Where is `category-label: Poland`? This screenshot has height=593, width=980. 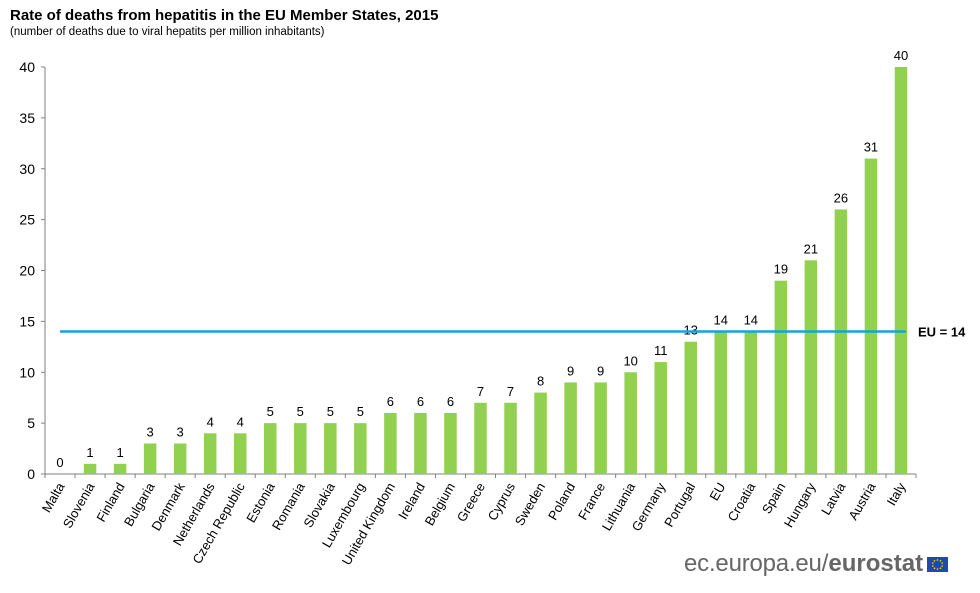
category-label: Poland is located at coordinates (561, 501).